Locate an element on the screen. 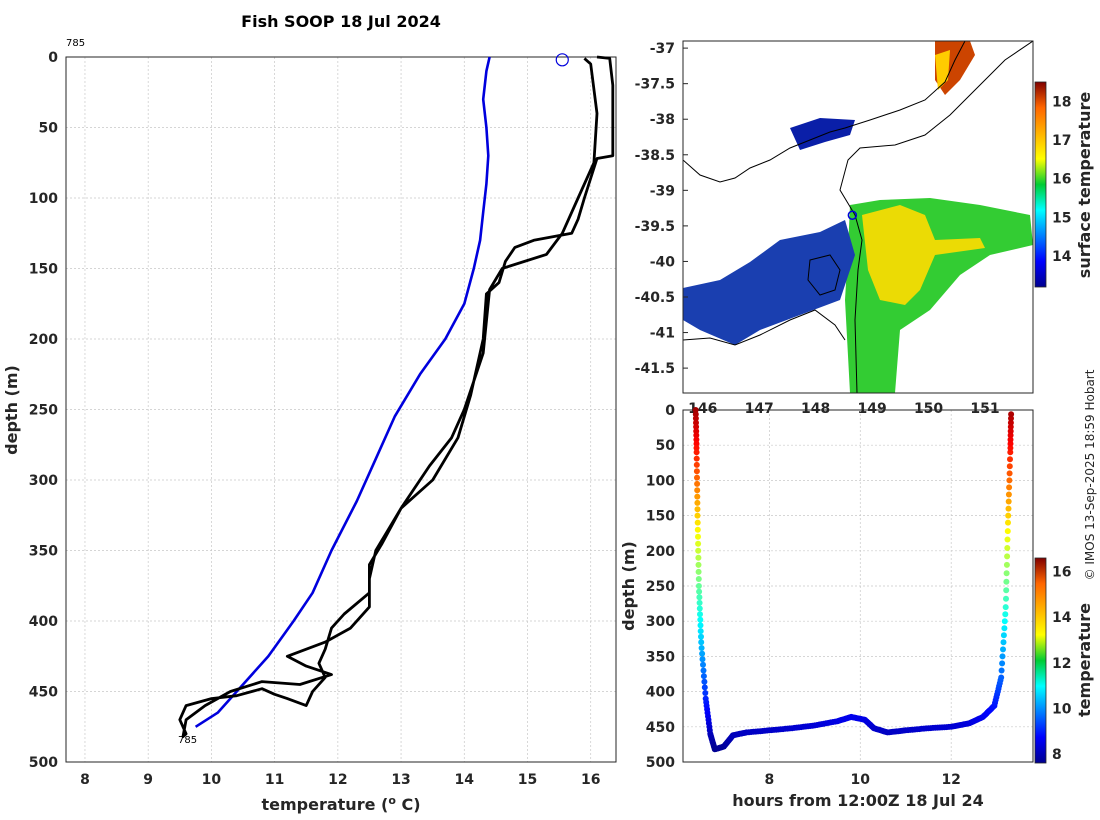  map-x-tick: 150 is located at coordinates (928, 409).